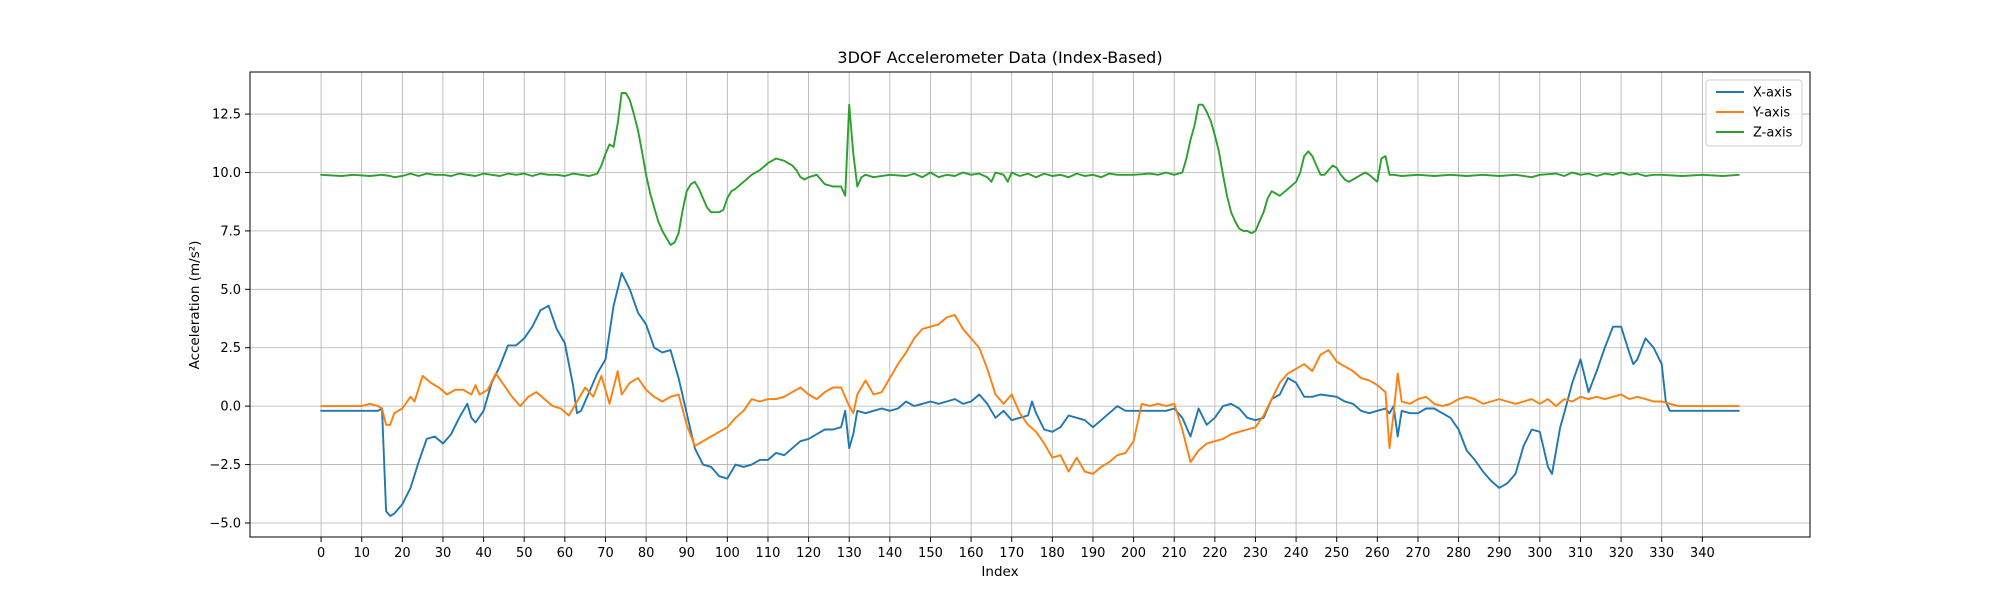 The height and width of the screenshot is (600, 2000). I want to click on legend-label-y-axis: Y-axis, so click(1771, 113).